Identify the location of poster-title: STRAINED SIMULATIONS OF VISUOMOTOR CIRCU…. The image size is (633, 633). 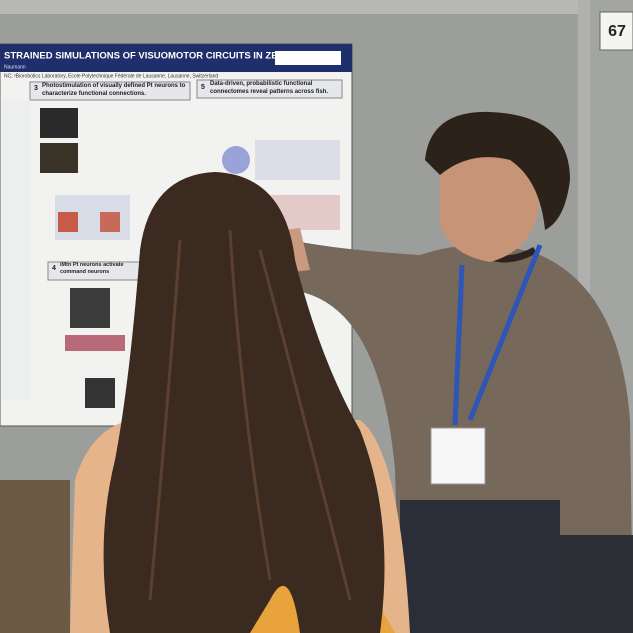
(162, 56).